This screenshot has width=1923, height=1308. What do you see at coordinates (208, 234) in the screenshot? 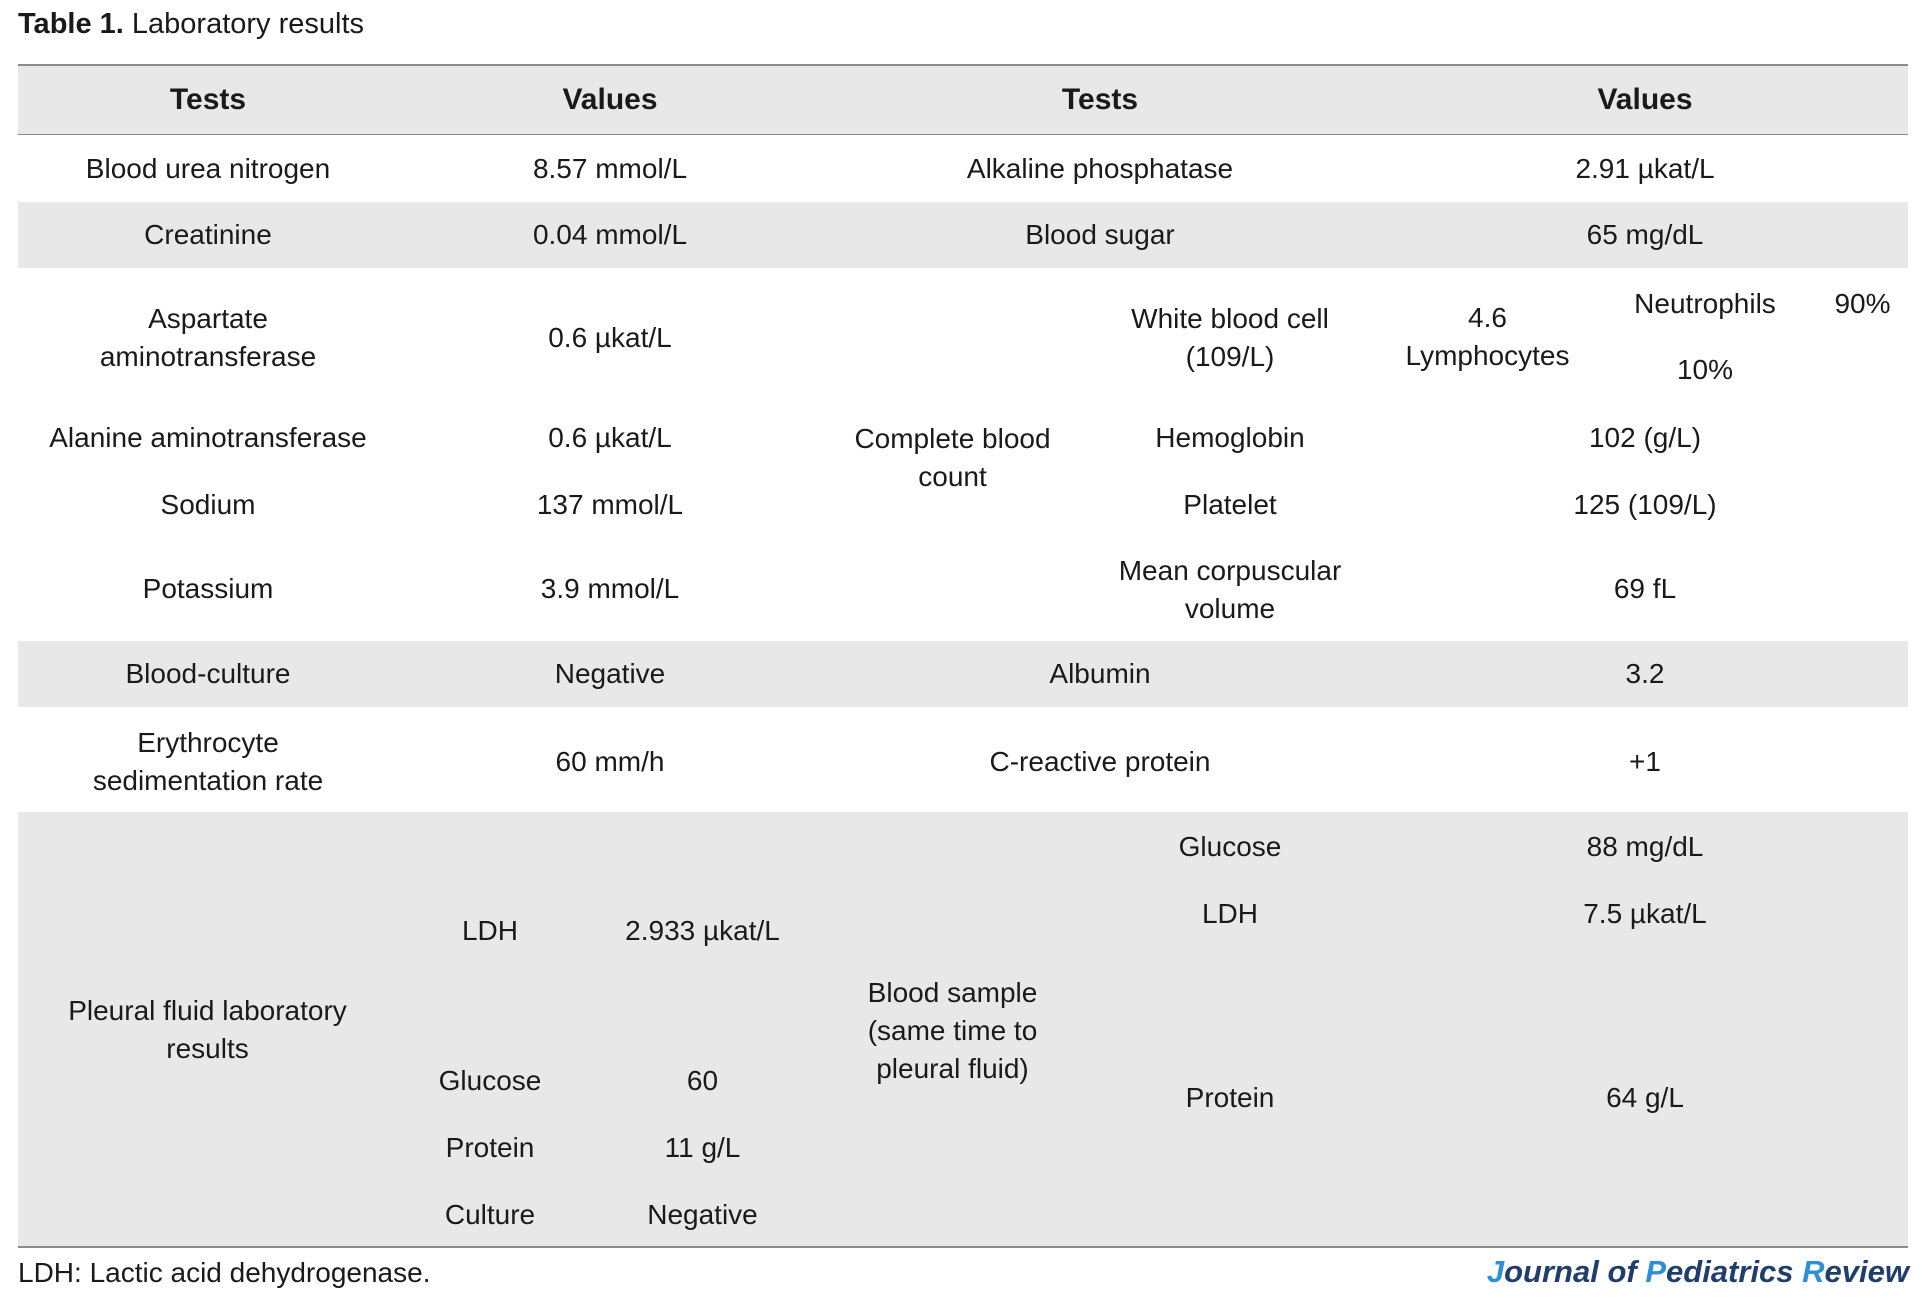
I see `test-creatinine: Creatinine` at bounding box center [208, 234].